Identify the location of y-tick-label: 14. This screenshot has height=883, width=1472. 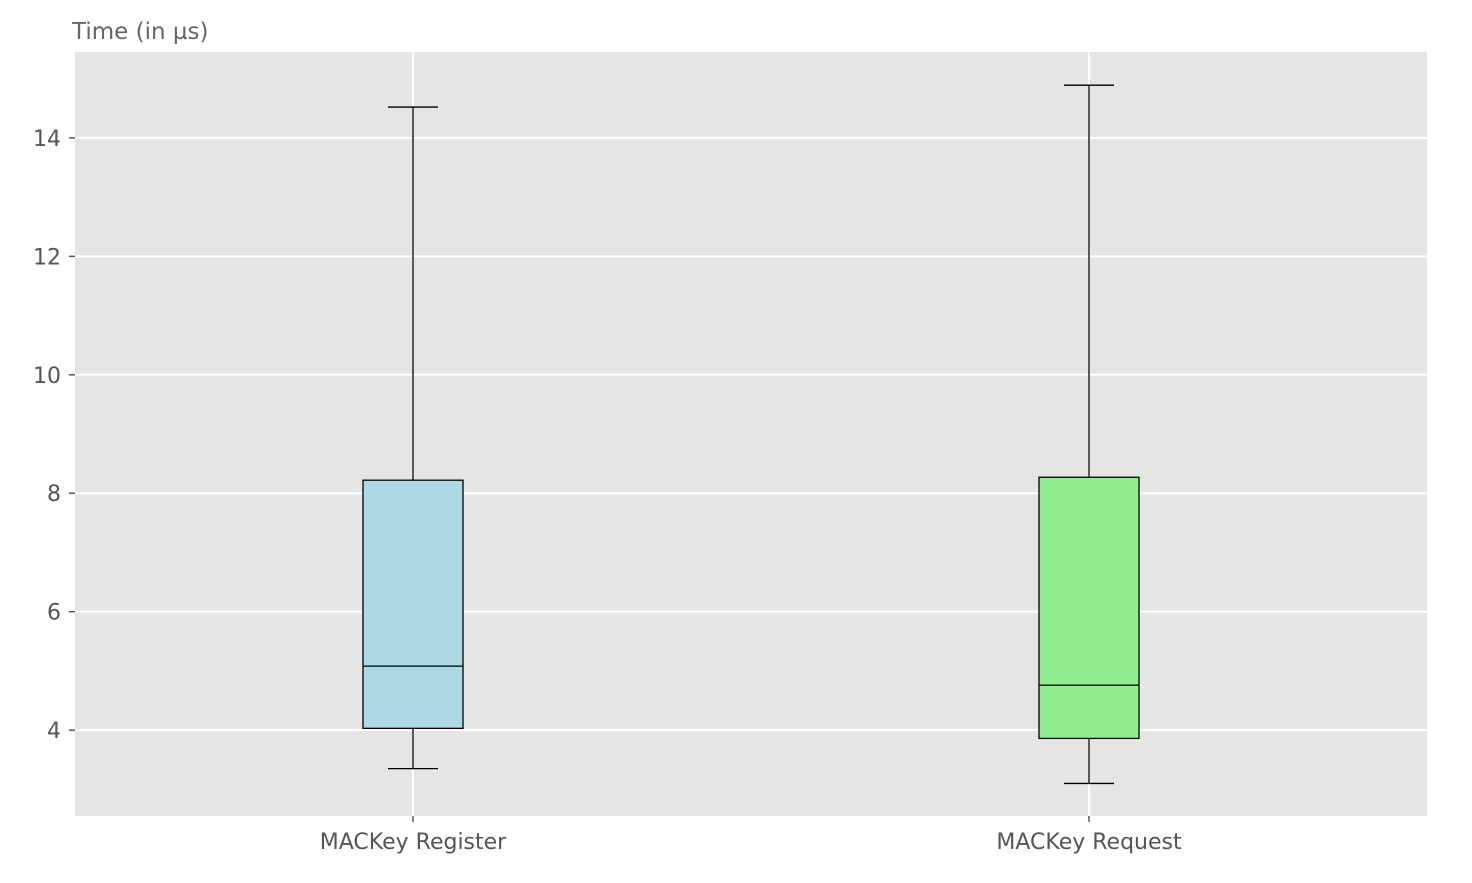
(47, 139).